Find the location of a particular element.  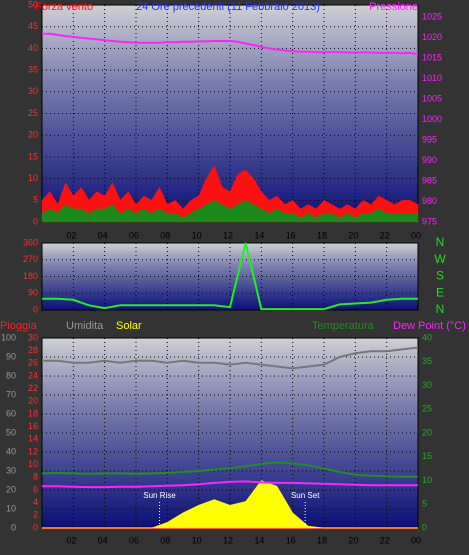

y-tick-label: 360 is located at coordinates (30, 242).